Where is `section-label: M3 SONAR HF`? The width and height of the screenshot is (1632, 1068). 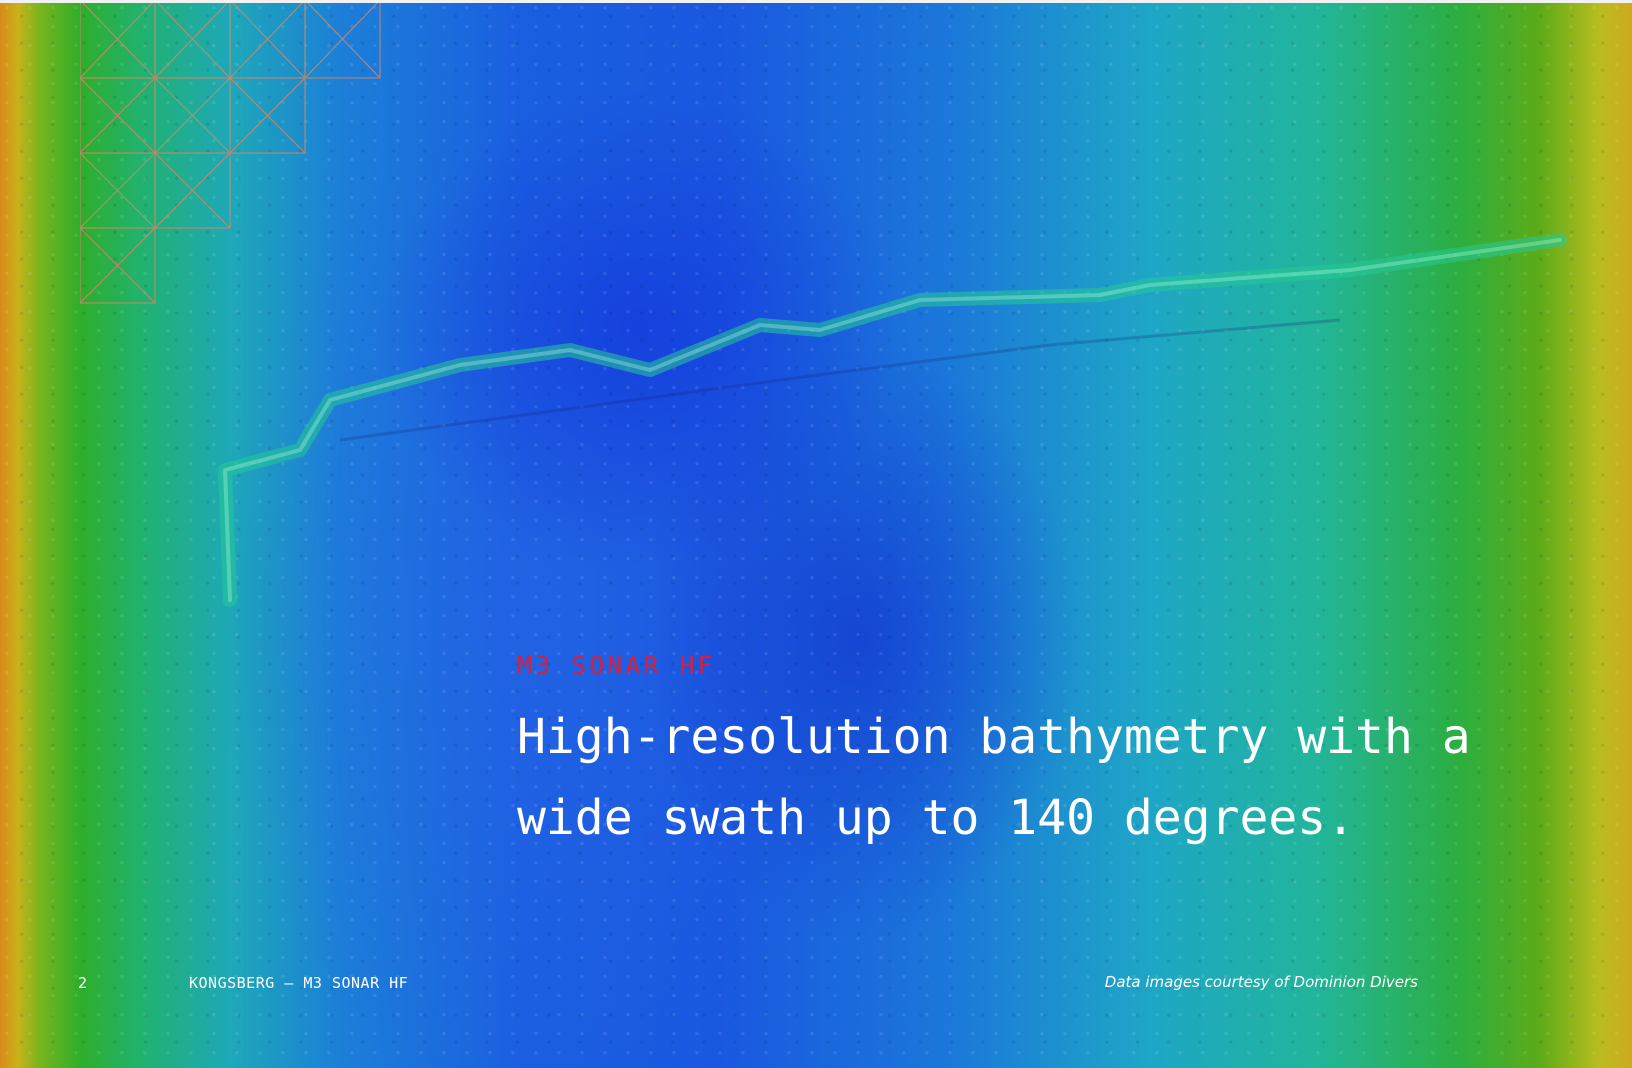
section-label: M3 SONAR HF is located at coordinates (616, 665).